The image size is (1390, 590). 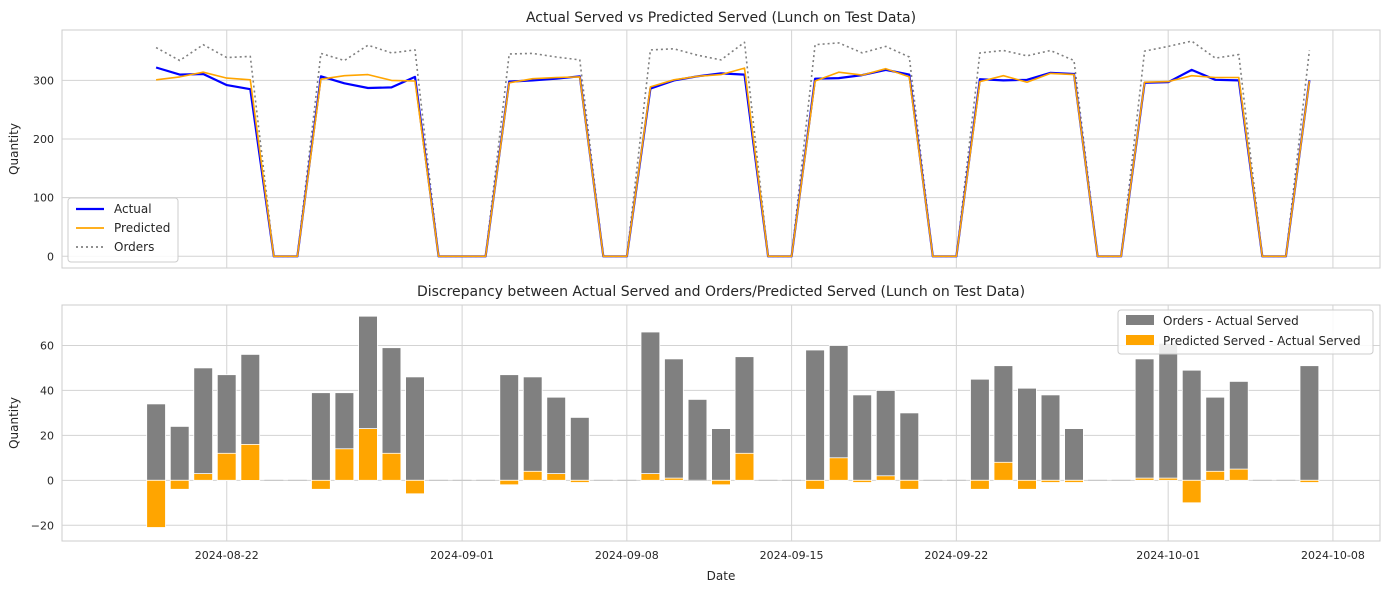 I want to click on line-chart-y-tick-label: 0, so click(x=50, y=256).